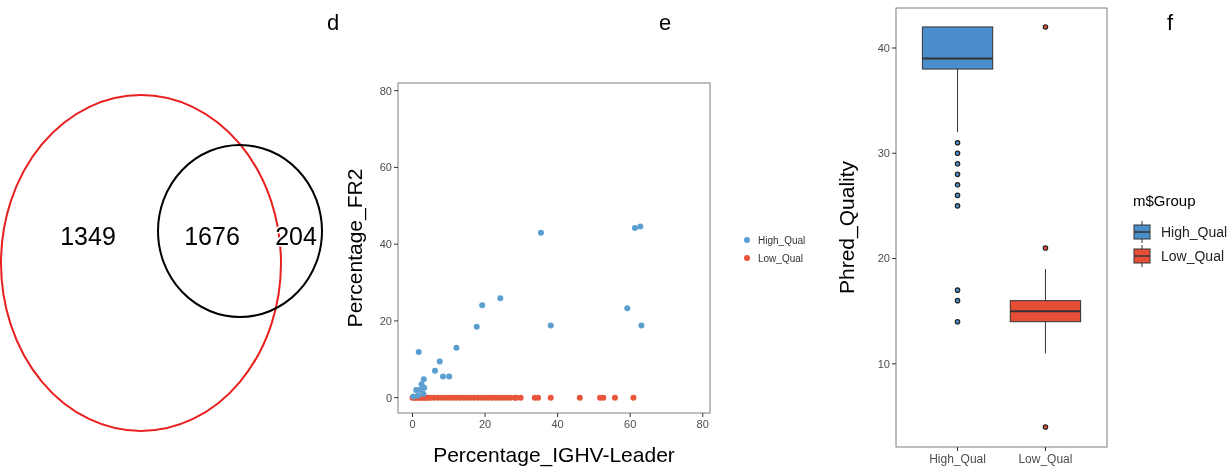 This screenshot has width=1231, height=468. I want to click on y-axis-title: Phred_Quality, so click(847, 227).